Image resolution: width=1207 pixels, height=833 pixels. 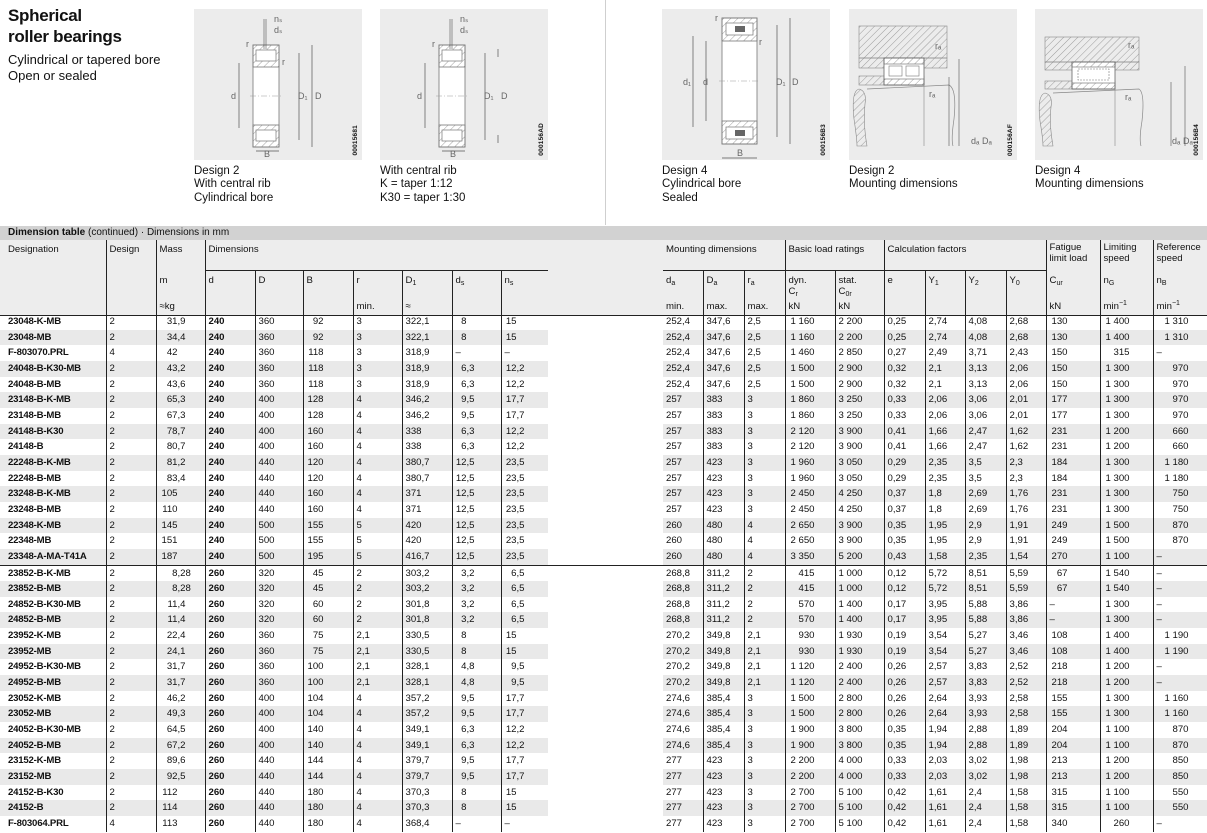 I want to click on cell-D1: 318,9, so click(x=426, y=368).